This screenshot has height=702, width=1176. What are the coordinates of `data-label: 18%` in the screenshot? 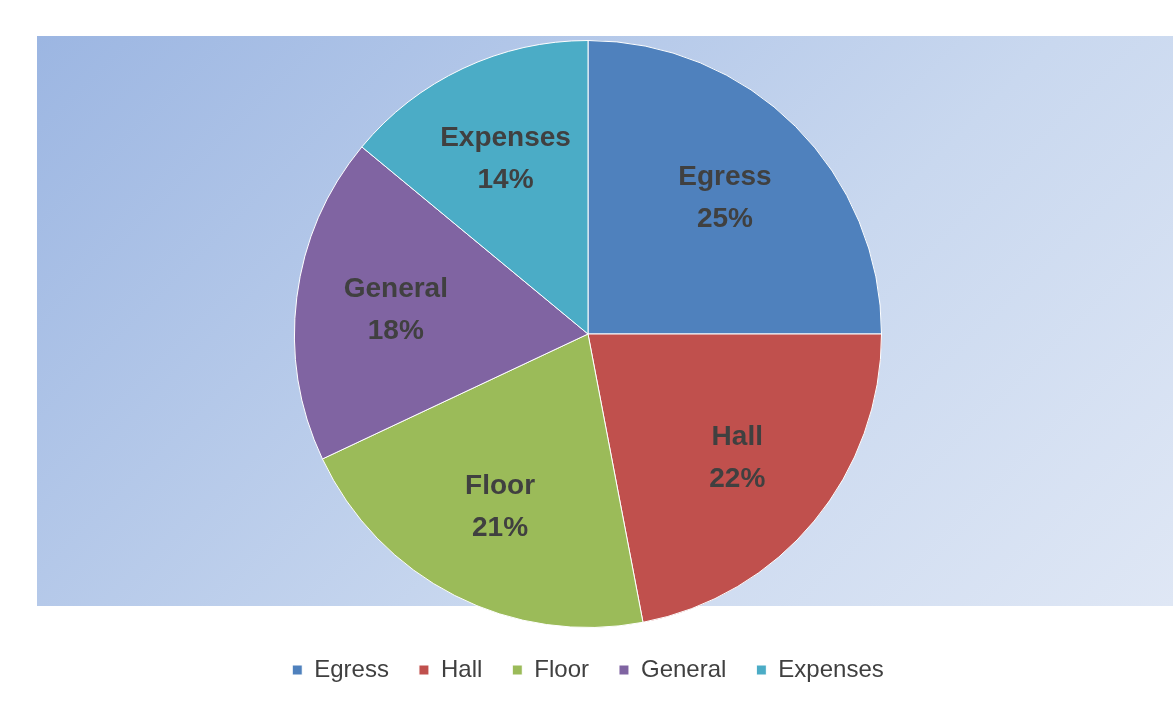 It's located at (395, 330).